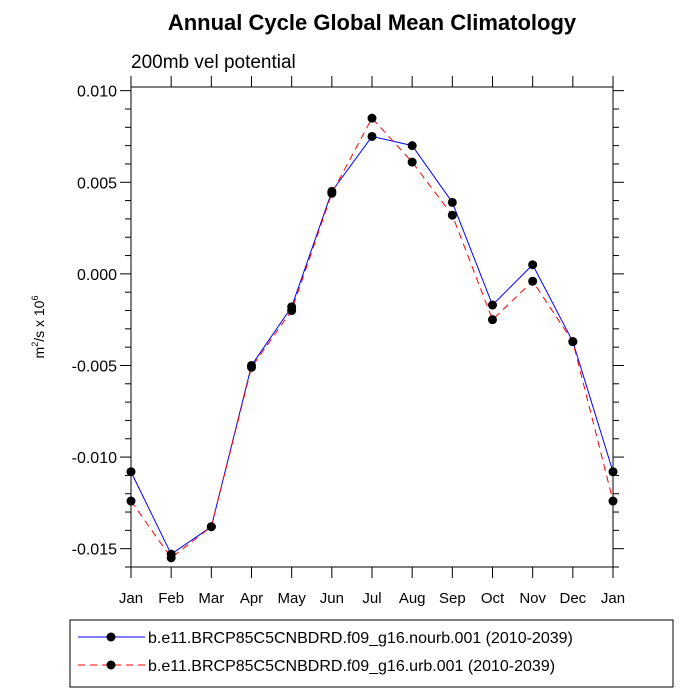  What do you see at coordinates (94, 458) in the screenshot?
I see `y-tick-label: -0.010` at bounding box center [94, 458].